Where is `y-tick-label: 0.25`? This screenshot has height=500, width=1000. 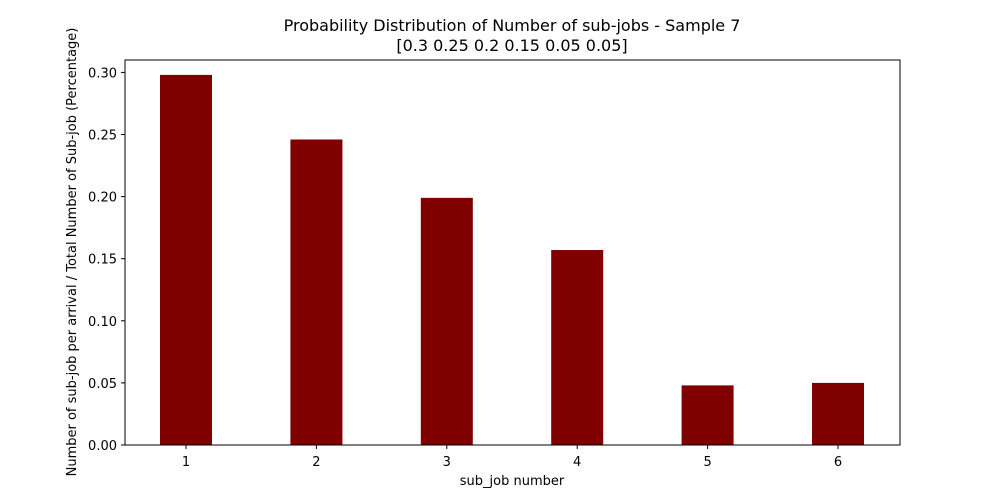
y-tick-label: 0.25 is located at coordinates (102, 136).